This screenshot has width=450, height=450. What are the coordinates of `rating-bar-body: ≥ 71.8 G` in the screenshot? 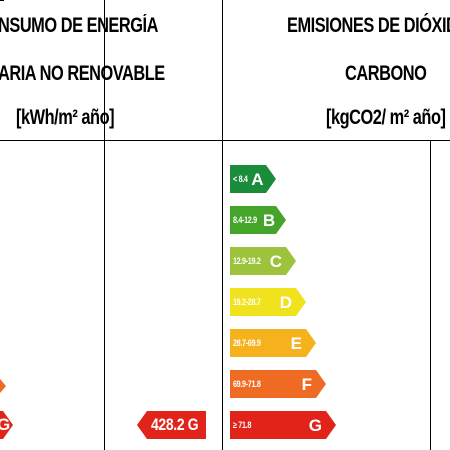 It's located at (278, 425).